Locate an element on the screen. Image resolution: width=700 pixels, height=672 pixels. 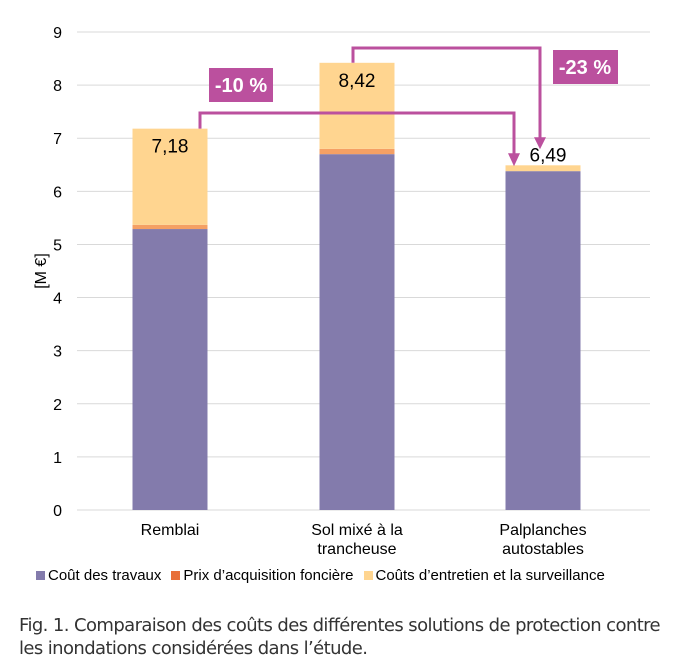
total-label: 8,42 is located at coordinates (357, 81).